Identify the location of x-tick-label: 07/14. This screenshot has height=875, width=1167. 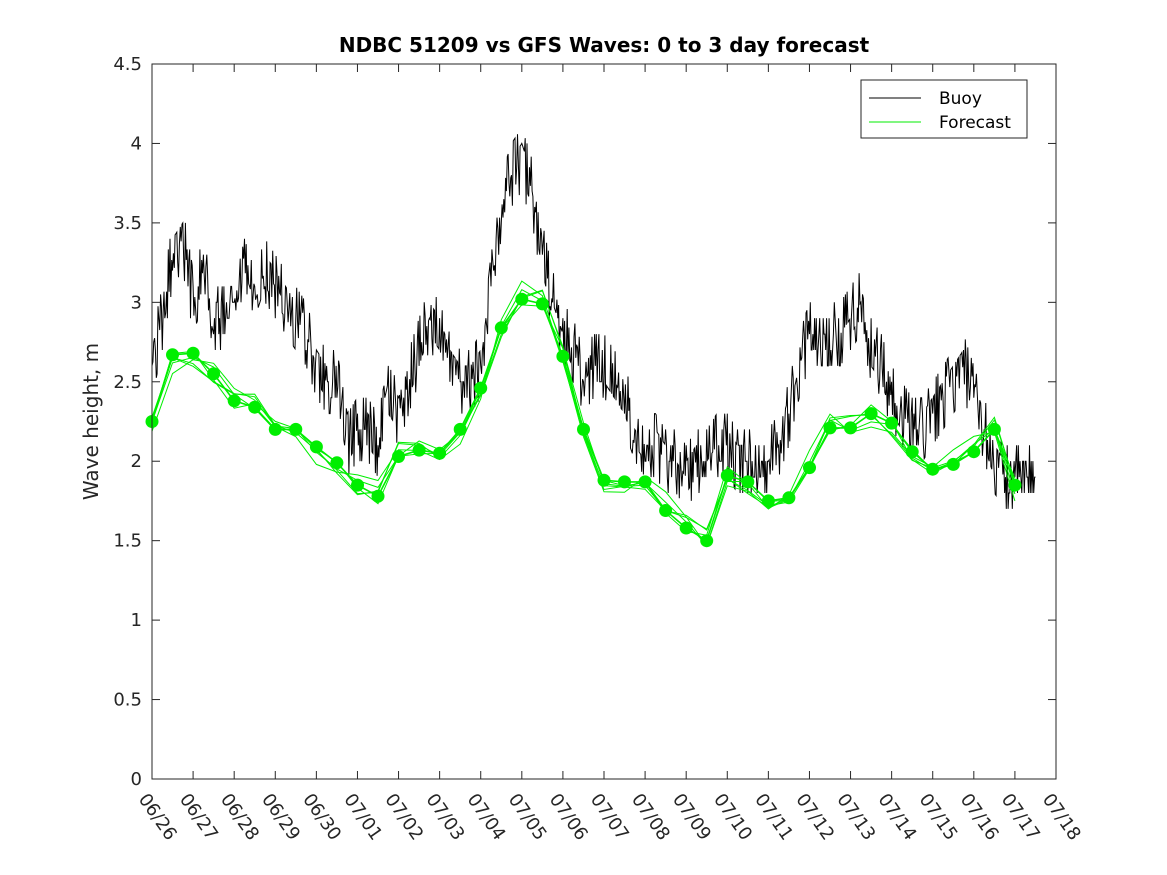
(897, 817).